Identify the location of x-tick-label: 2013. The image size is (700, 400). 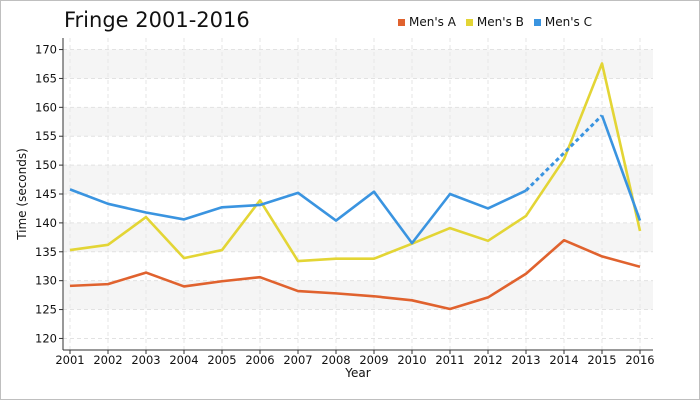
(525, 360).